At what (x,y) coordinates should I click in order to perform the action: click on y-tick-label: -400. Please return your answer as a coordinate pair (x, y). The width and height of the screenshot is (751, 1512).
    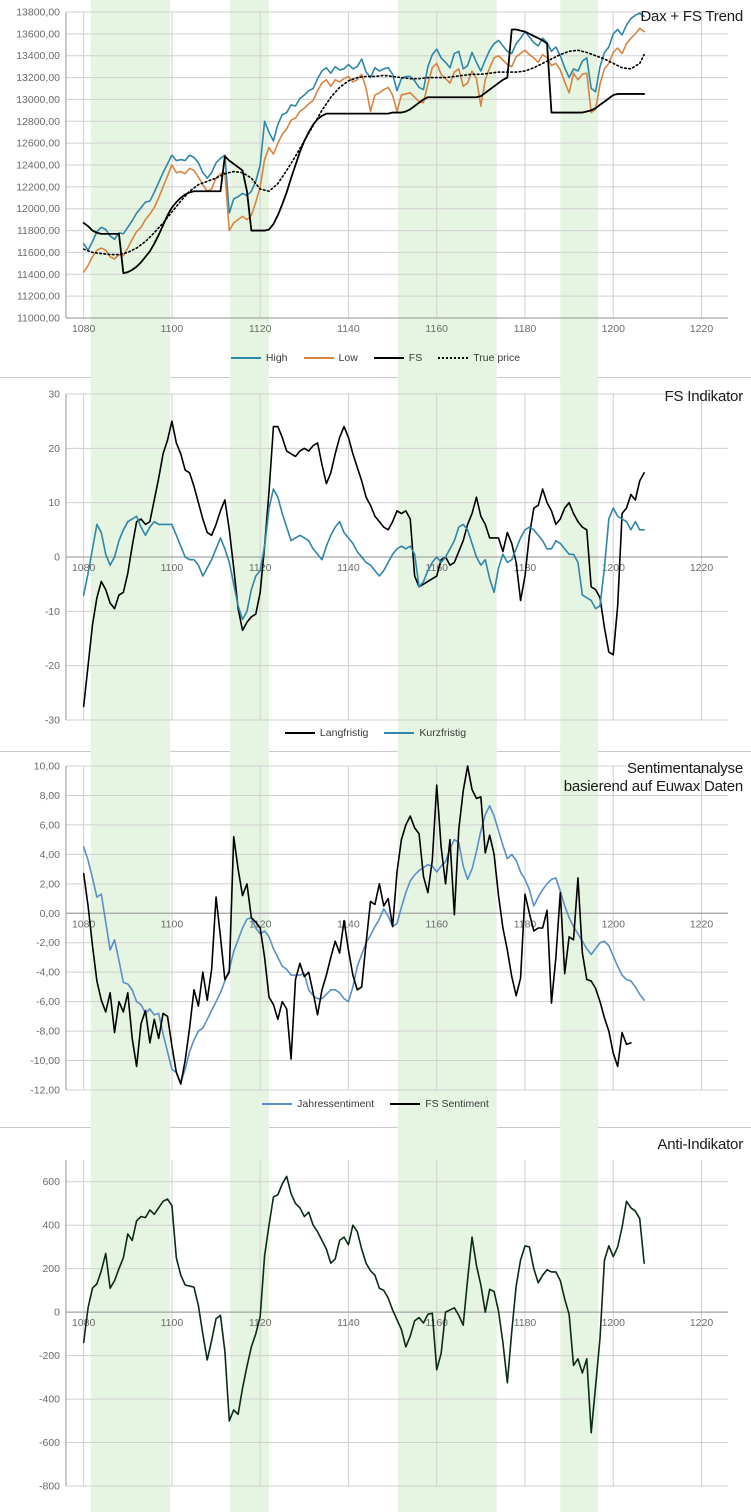
    Looking at the image, I should click on (49, 1400).